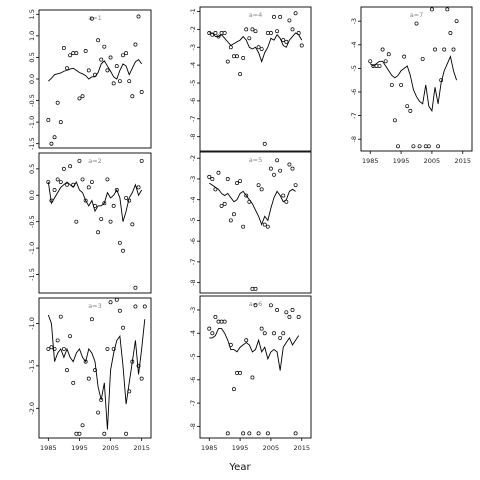  Describe the element at coordinates (90, 223) in the screenshot. I see `chart-panel-2: -1.5 -1.0 -0.5 0.0 0.5 a=2` at that location.